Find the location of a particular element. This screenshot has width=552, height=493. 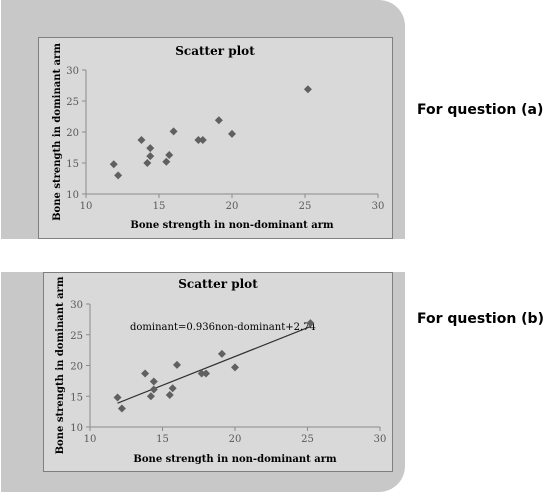

x-axis-label-a: Bone strength in non-dominant arm is located at coordinates (232, 225).